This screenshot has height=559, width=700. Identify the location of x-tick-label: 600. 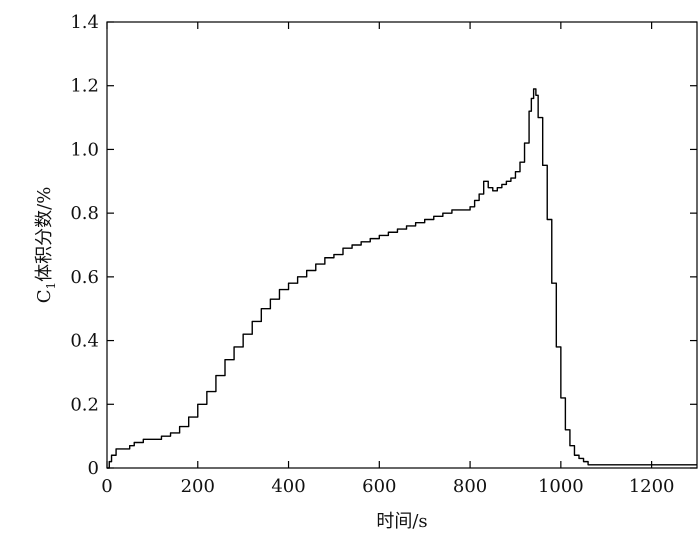
(379, 486).